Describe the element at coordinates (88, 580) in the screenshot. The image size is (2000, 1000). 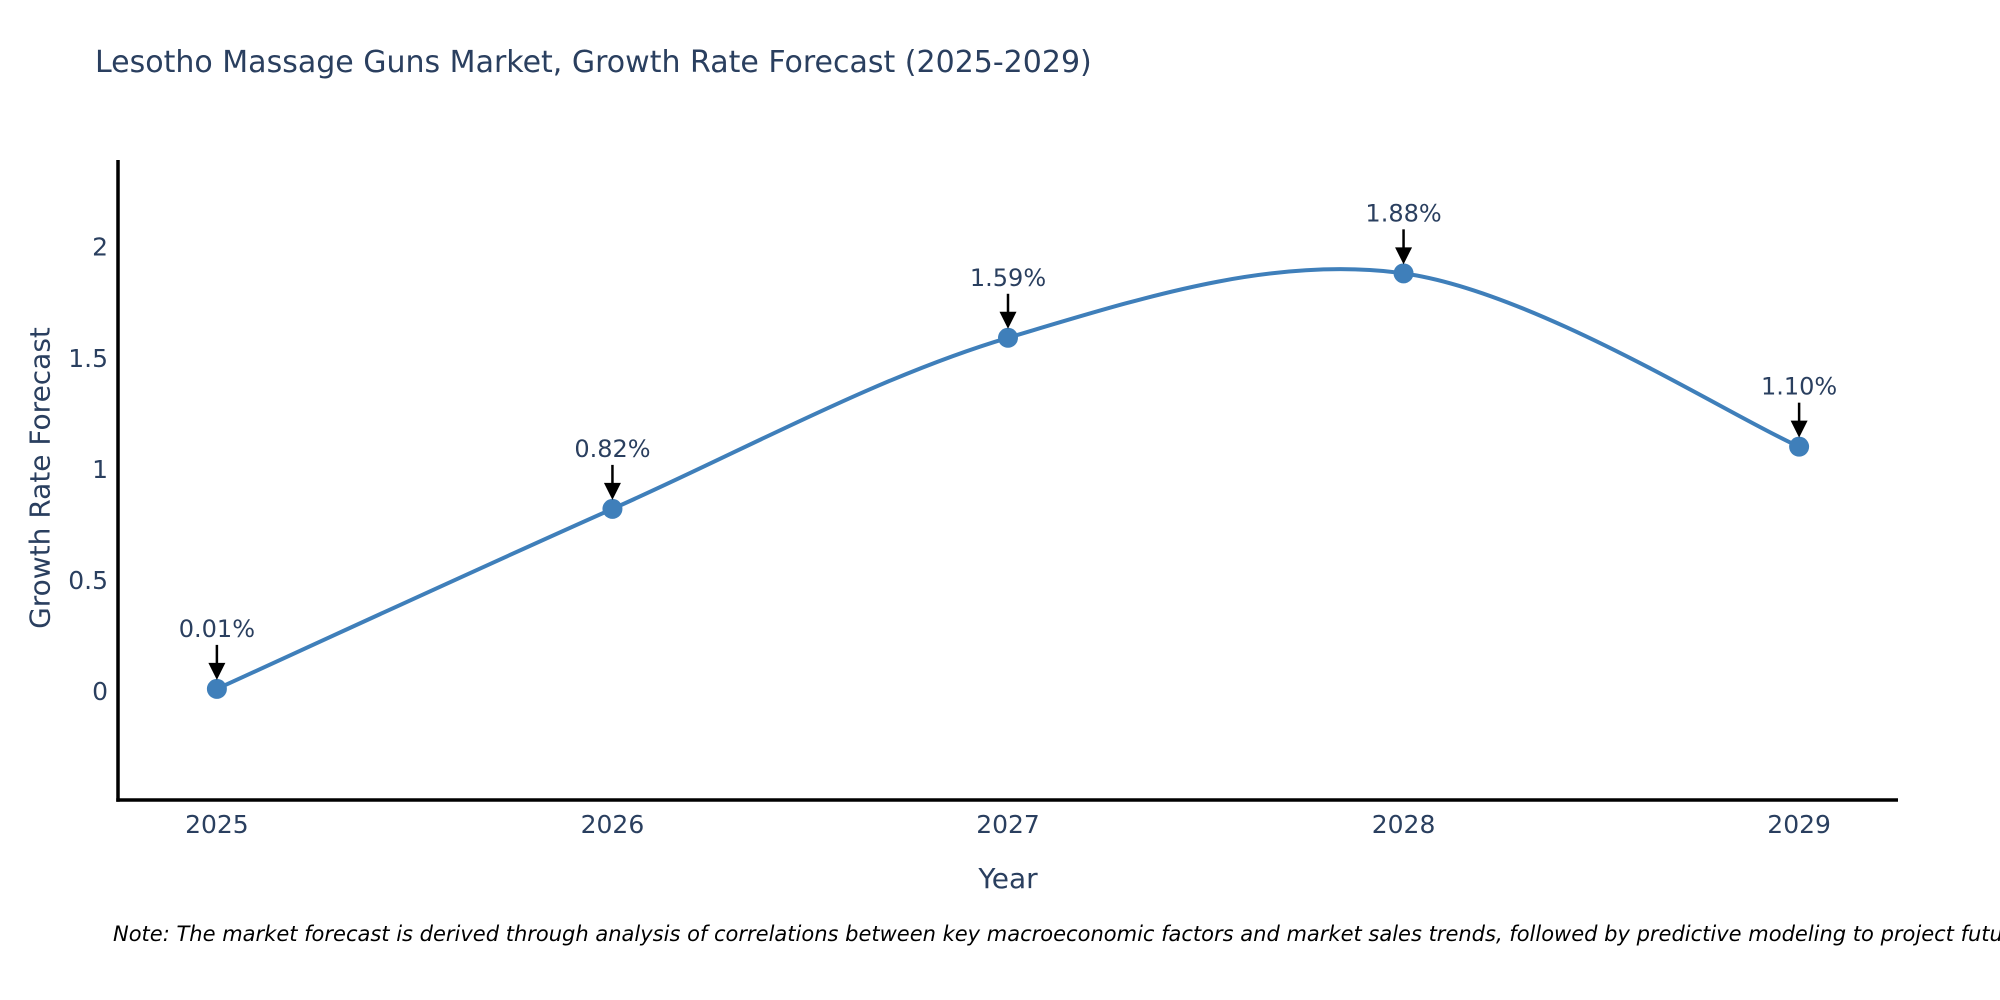
I see `y-tick-label: 0.5` at that location.